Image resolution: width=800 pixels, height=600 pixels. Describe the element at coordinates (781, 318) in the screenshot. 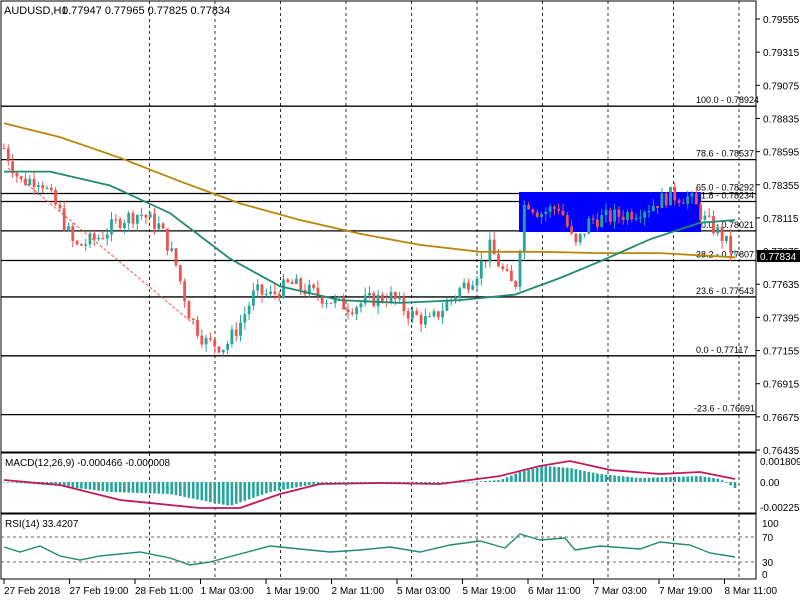

I see `price-tick-label: 0.77395` at that location.